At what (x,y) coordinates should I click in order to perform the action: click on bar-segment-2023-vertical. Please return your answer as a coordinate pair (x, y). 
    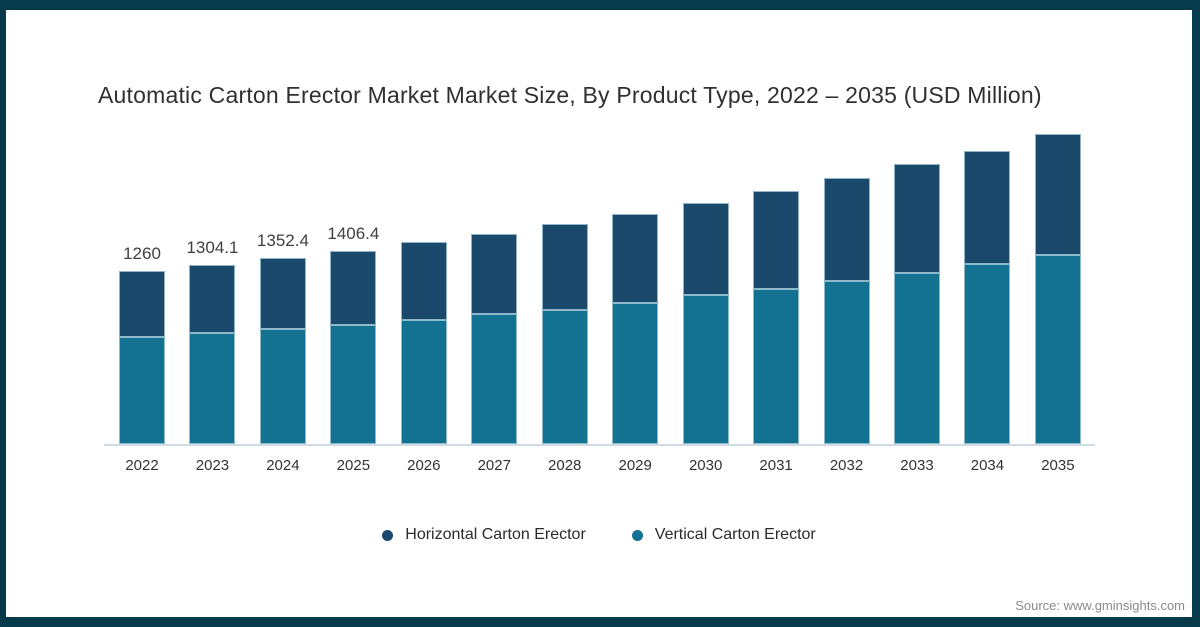
    Looking at the image, I should click on (212, 388).